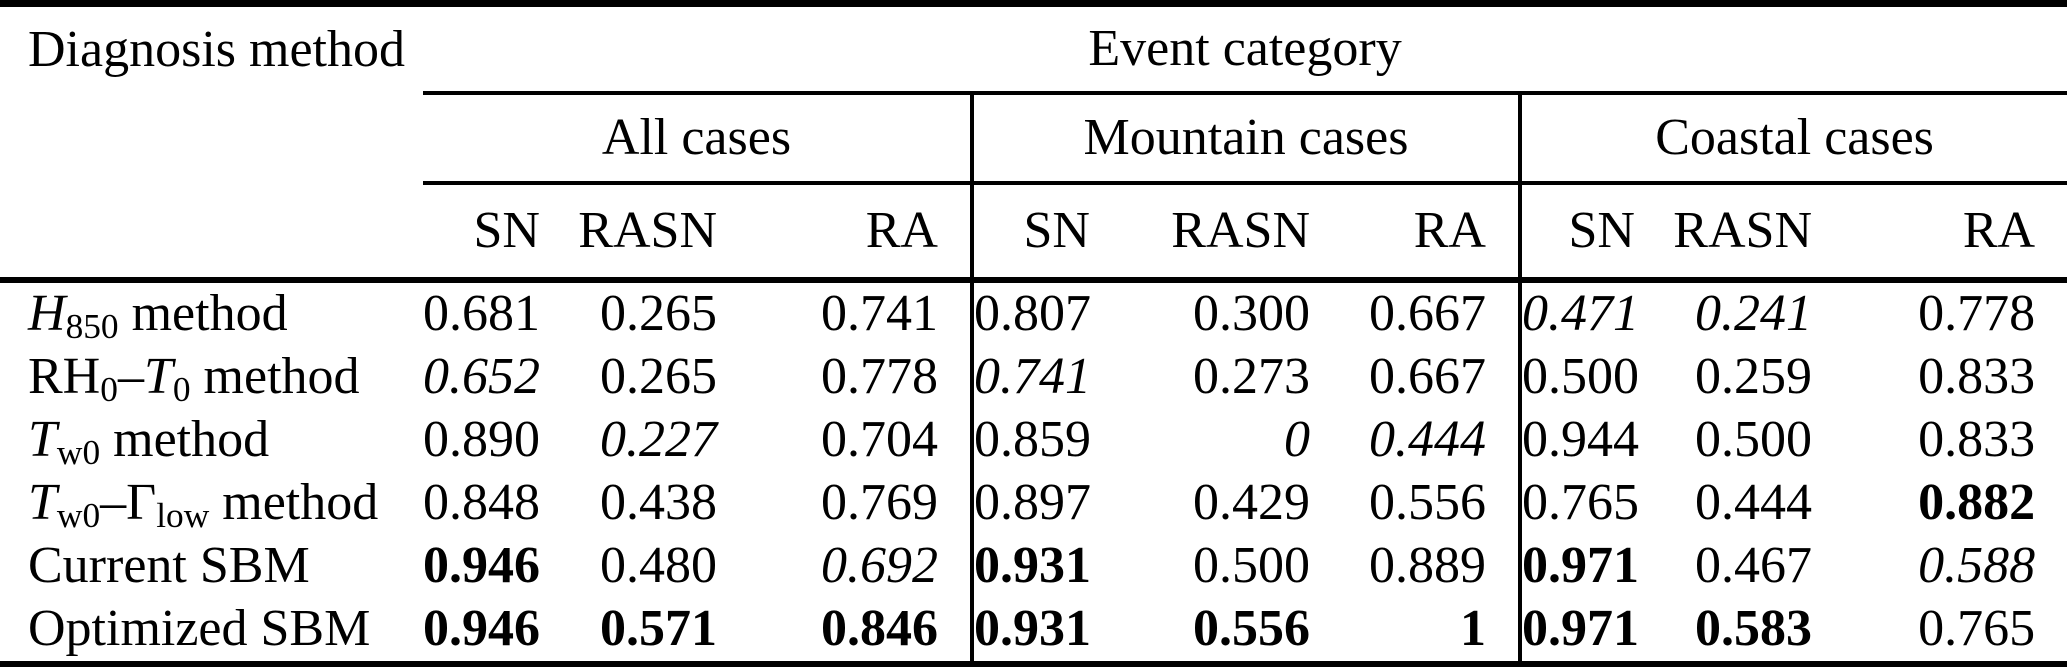  What do you see at coordinates (1251, 314) in the screenshot?
I see `value-cell: 0.300` at bounding box center [1251, 314].